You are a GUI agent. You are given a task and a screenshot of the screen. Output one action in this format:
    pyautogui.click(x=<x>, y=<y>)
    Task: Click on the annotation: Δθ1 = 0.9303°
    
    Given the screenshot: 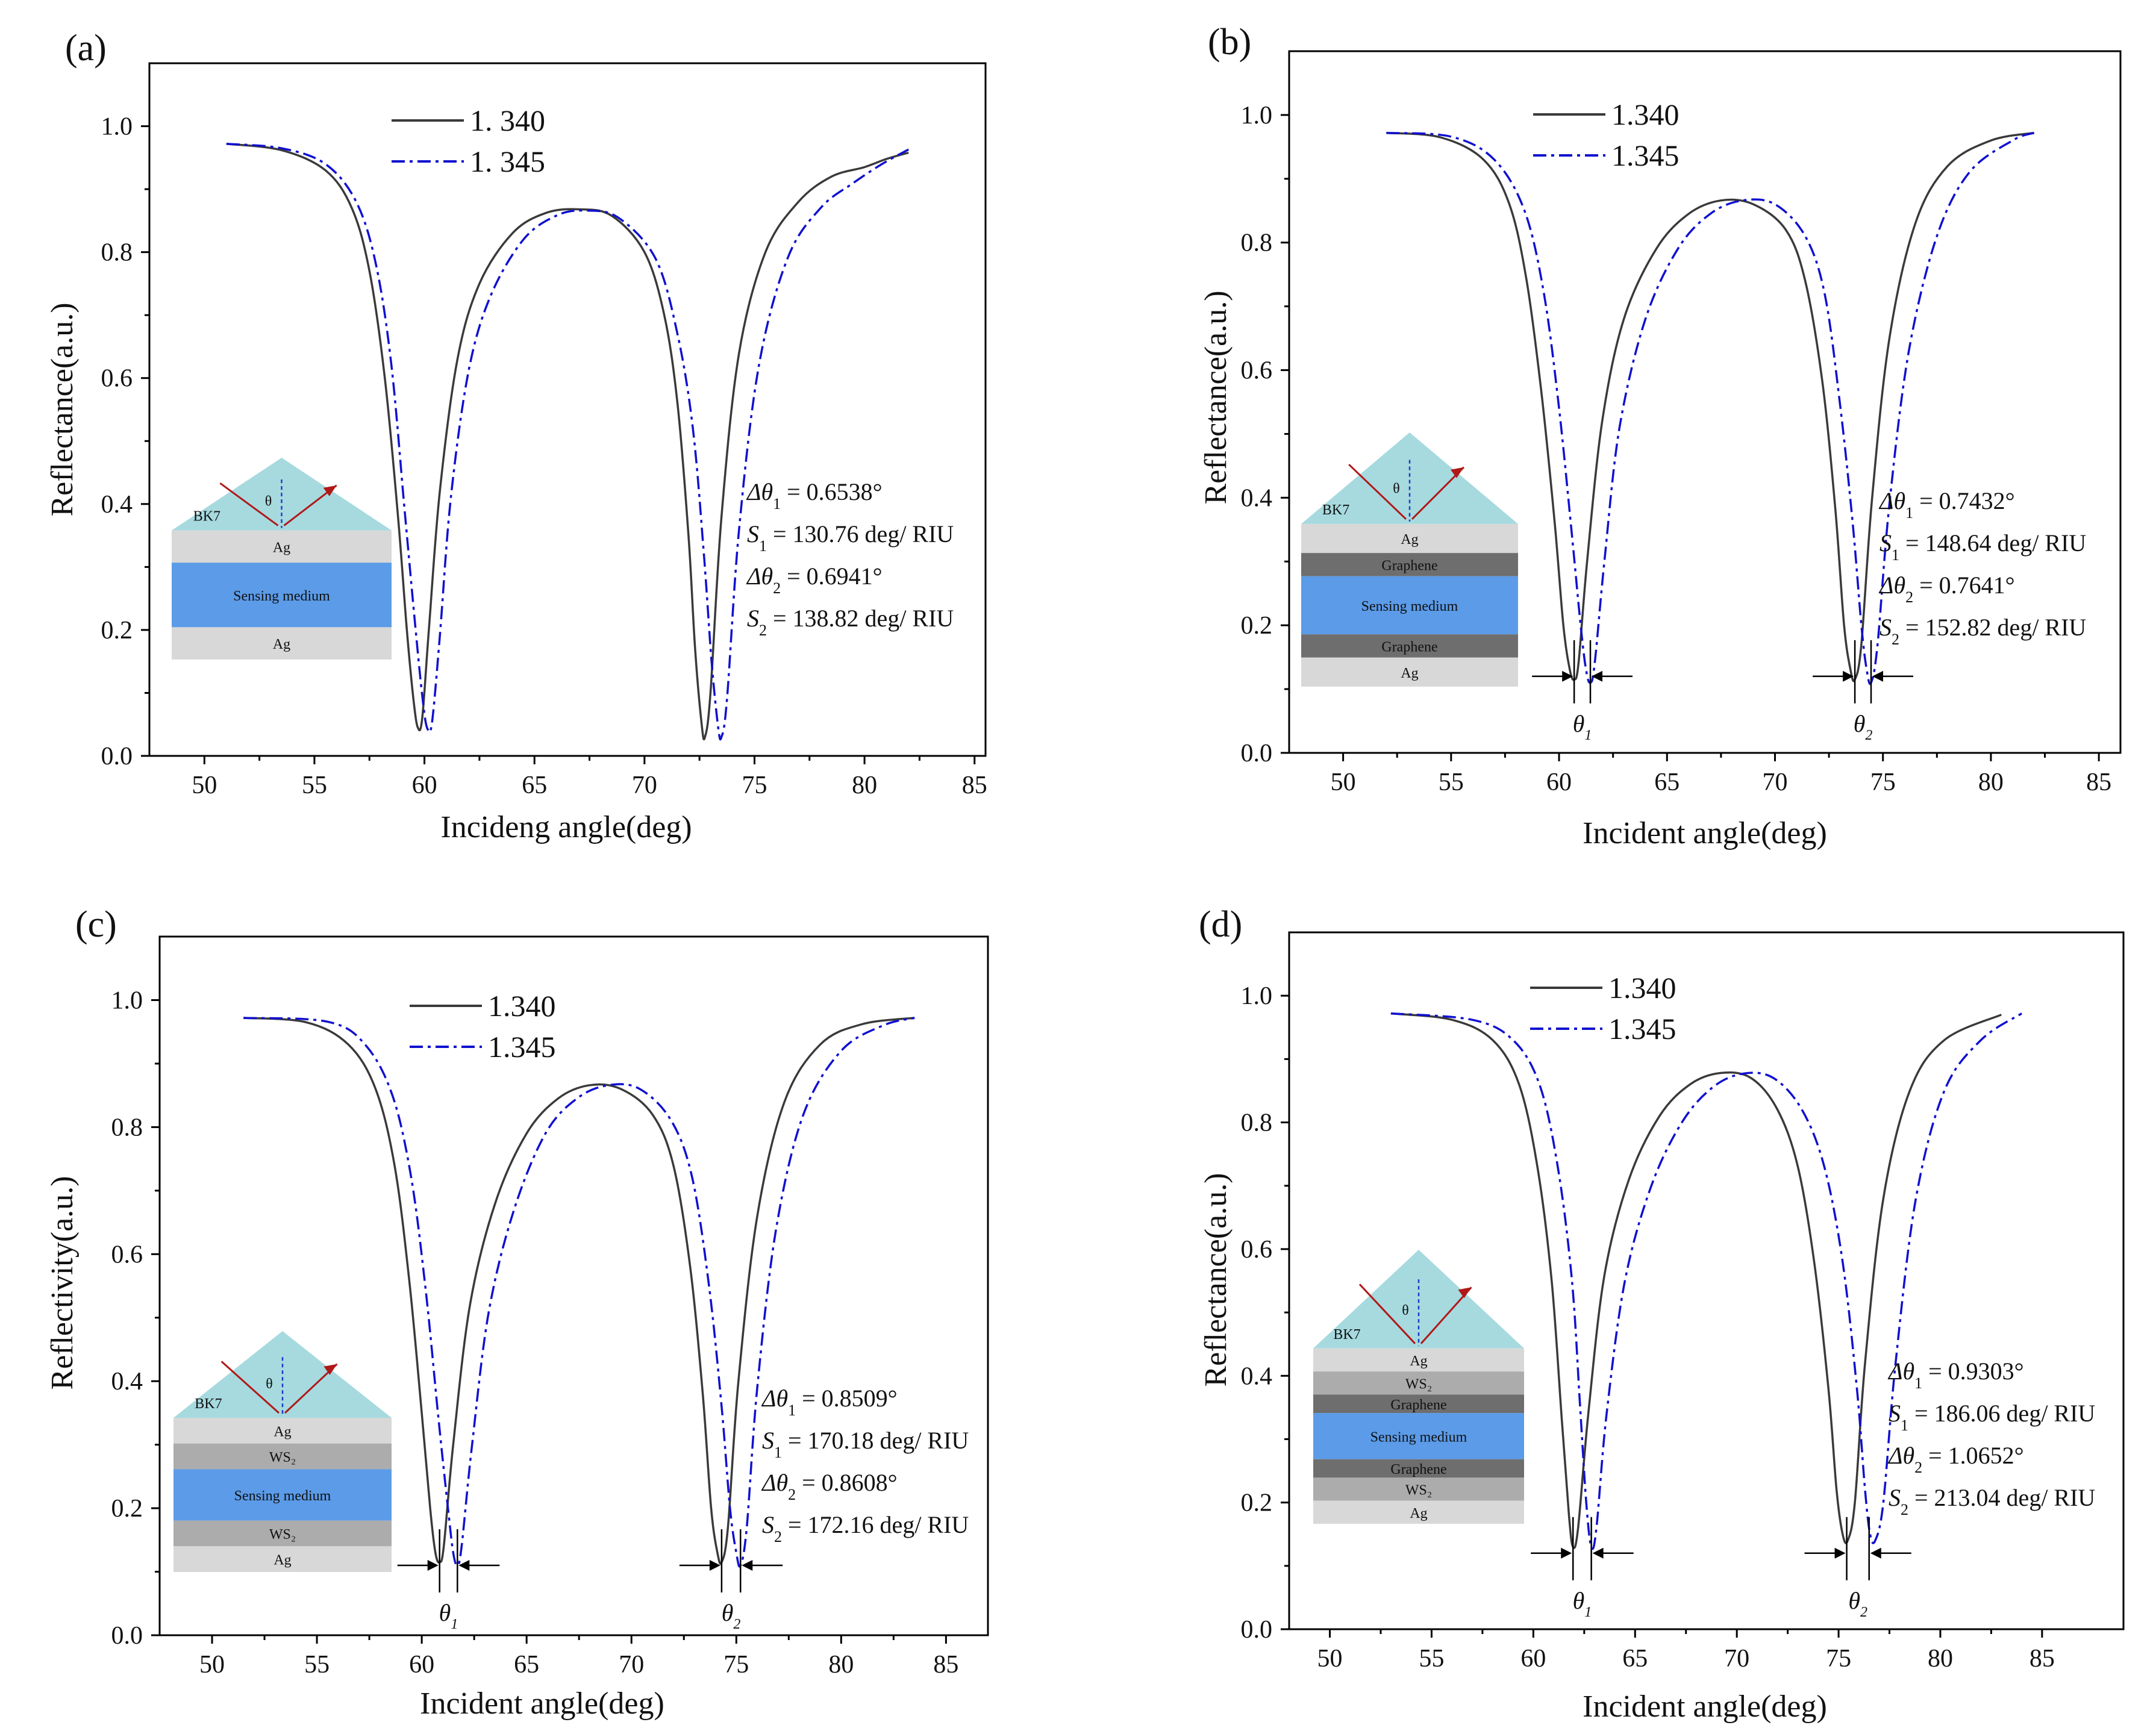 What is the action you would take?
    pyautogui.click(x=1955, y=1375)
    